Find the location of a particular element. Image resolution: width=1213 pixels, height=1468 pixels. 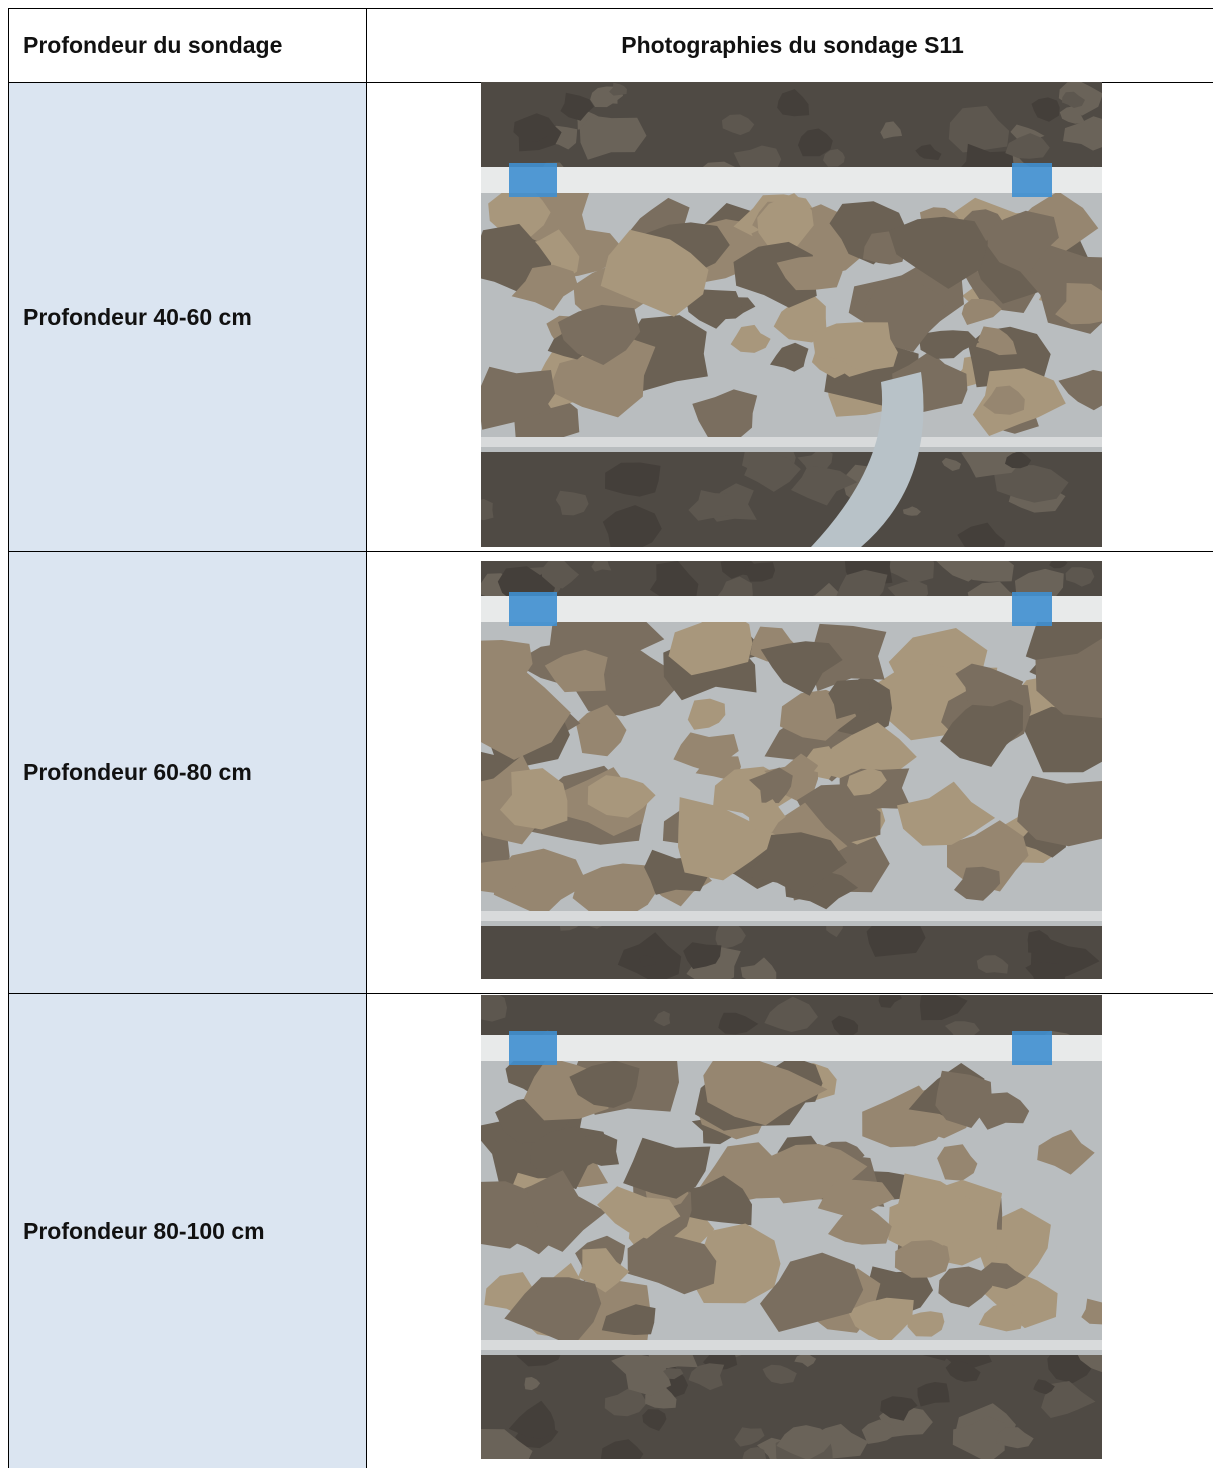

header-cell: Profondeur du sondage is located at coordinates (187, 45).